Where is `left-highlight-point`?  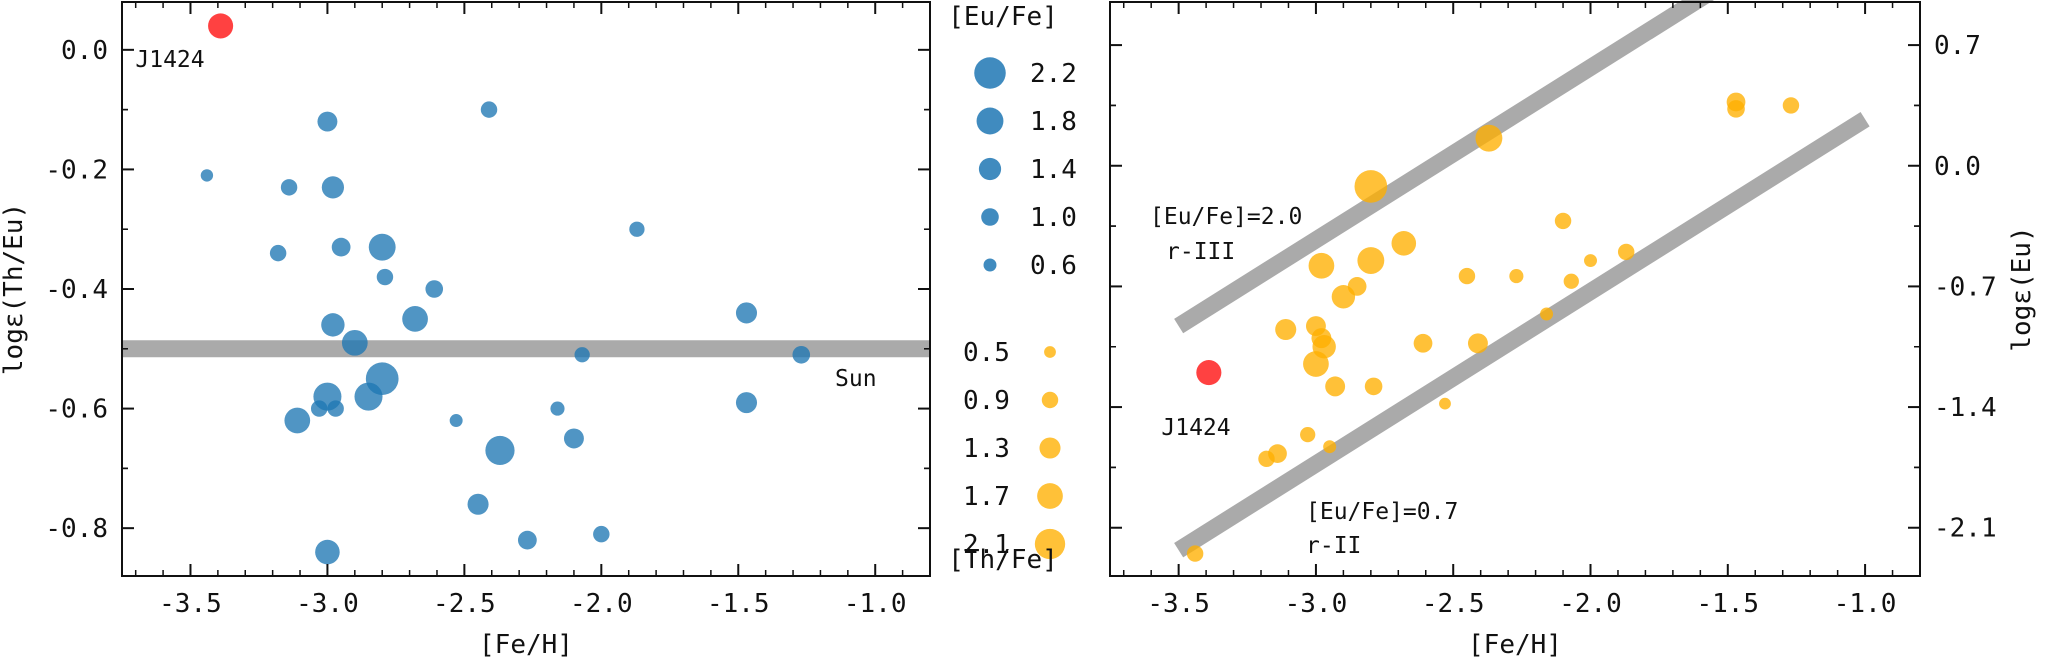 left-highlight-point is located at coordinates (221, 26).